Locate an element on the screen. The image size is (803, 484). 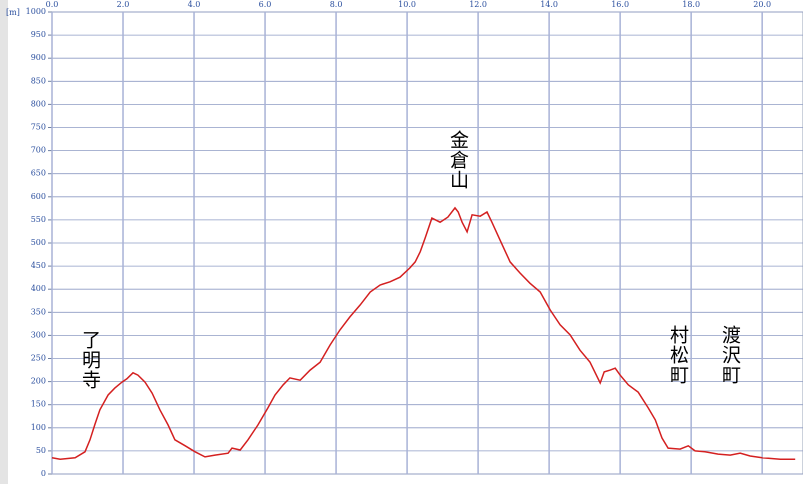
y-tick-label: 850 is located at coordinates (38, 80).